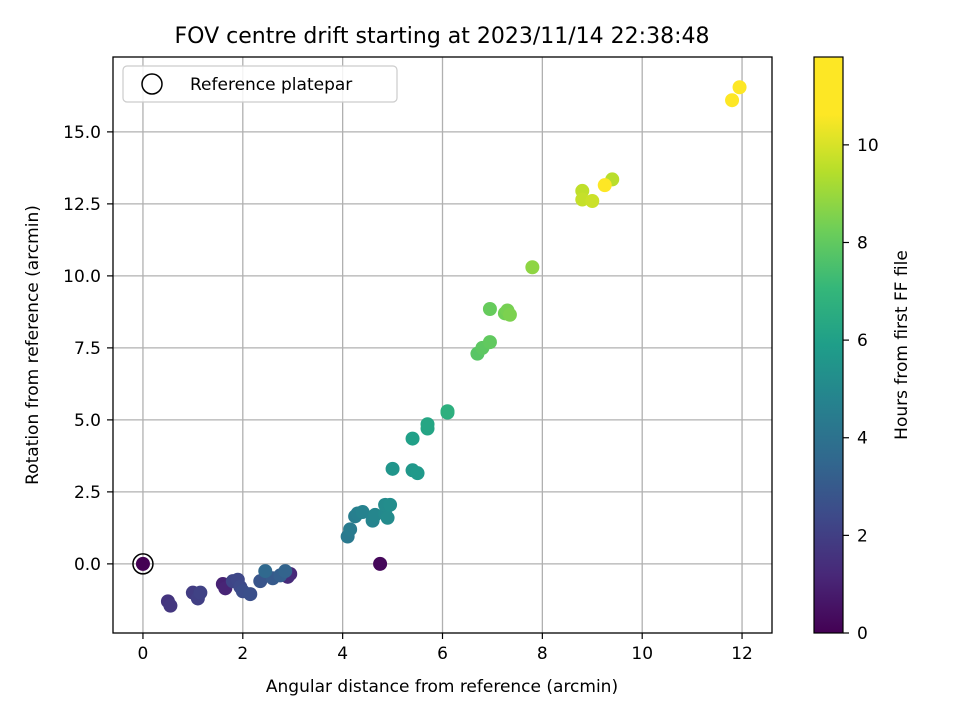  I want to click on x-axis-label: Angular distance from reference (arcmin), so click(442, 687).